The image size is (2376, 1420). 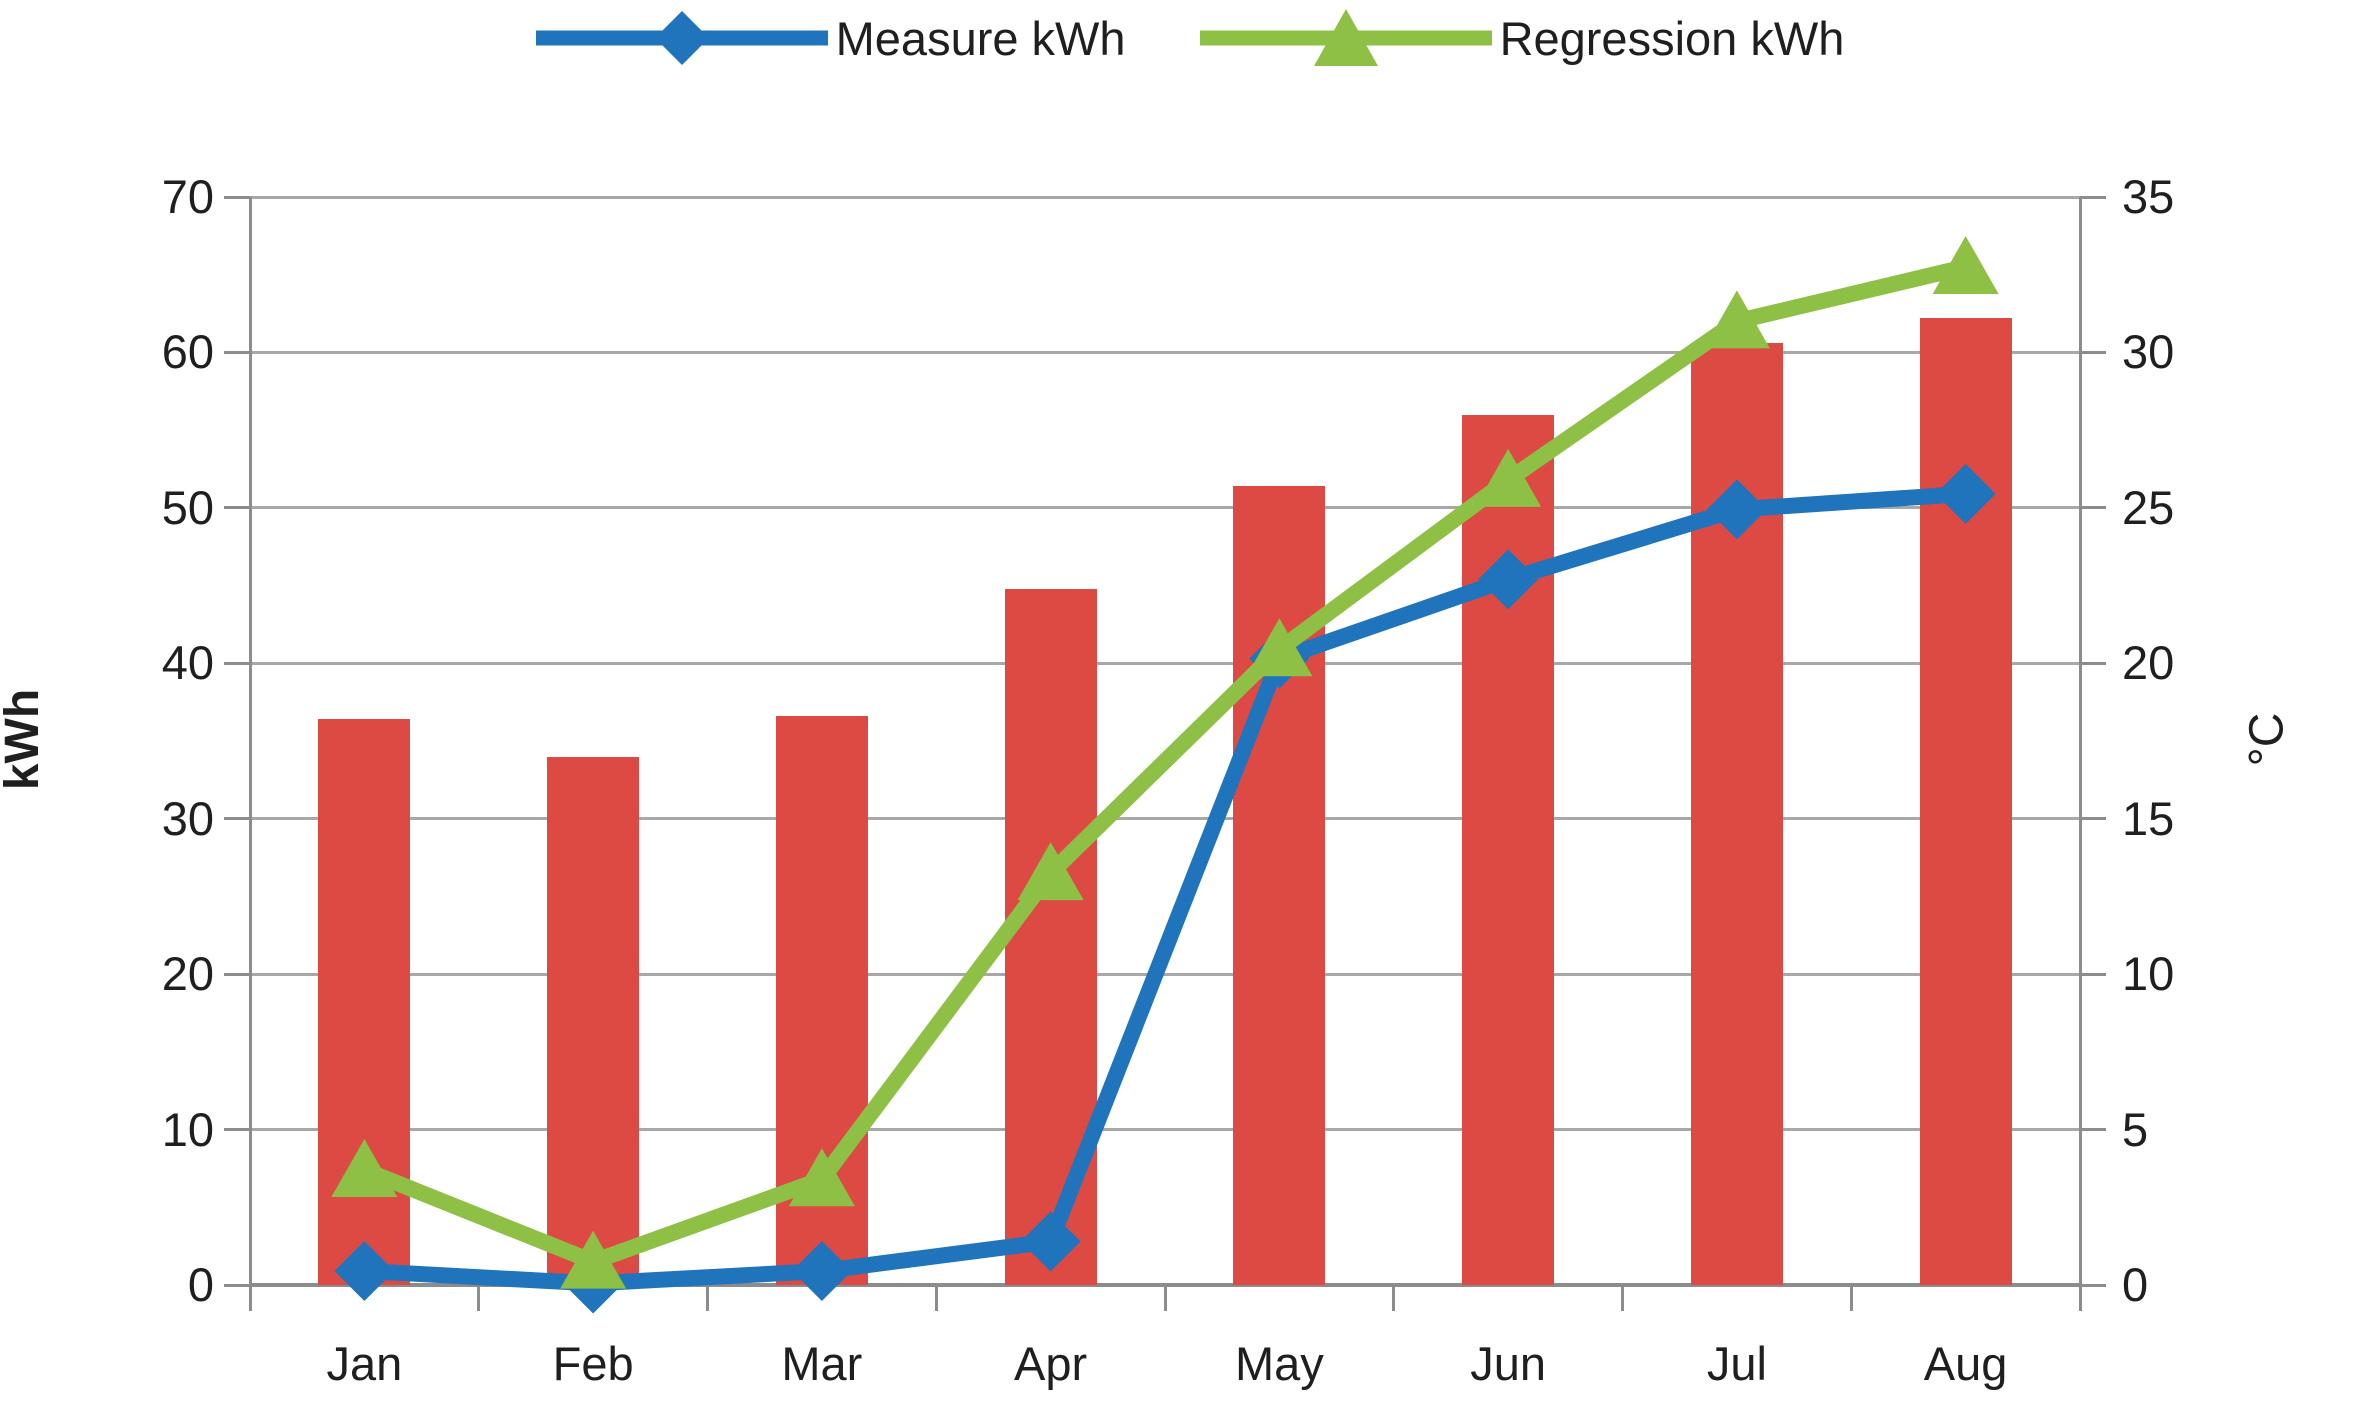 I want to click on legend-item-measure: Measure kWh, so click(x=829, y=38).